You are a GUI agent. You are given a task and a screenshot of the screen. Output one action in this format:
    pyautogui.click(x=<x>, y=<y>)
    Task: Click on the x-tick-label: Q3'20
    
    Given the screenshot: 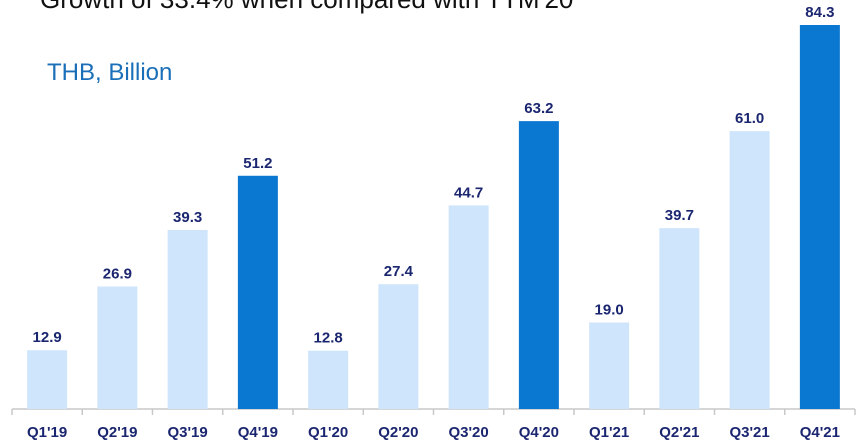 What is the action you would take?
    pyautogui.click(x=468, y=432)
    